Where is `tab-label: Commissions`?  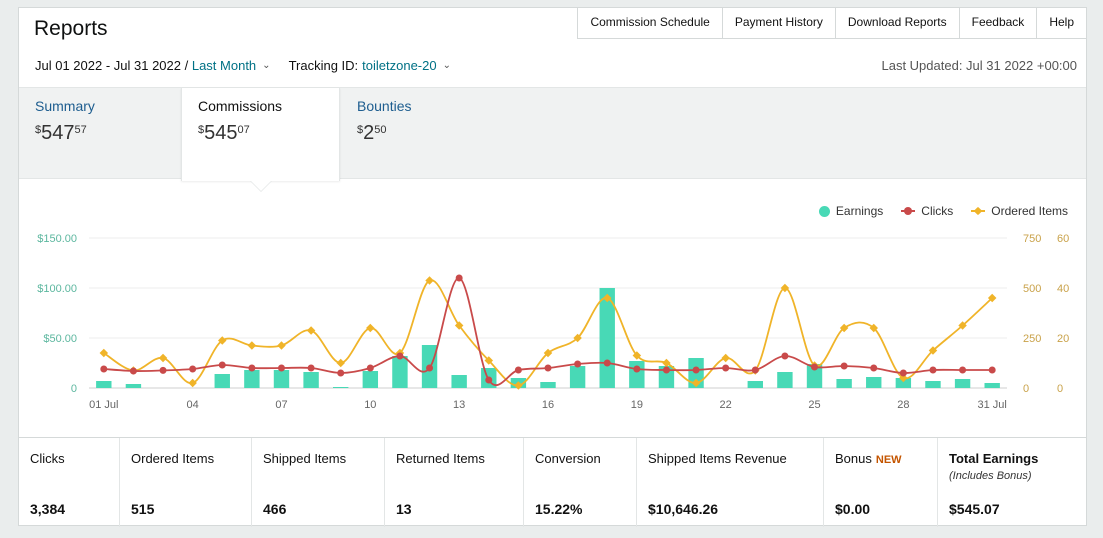 tab-label: Commissions is located at coordinates (240, 106).